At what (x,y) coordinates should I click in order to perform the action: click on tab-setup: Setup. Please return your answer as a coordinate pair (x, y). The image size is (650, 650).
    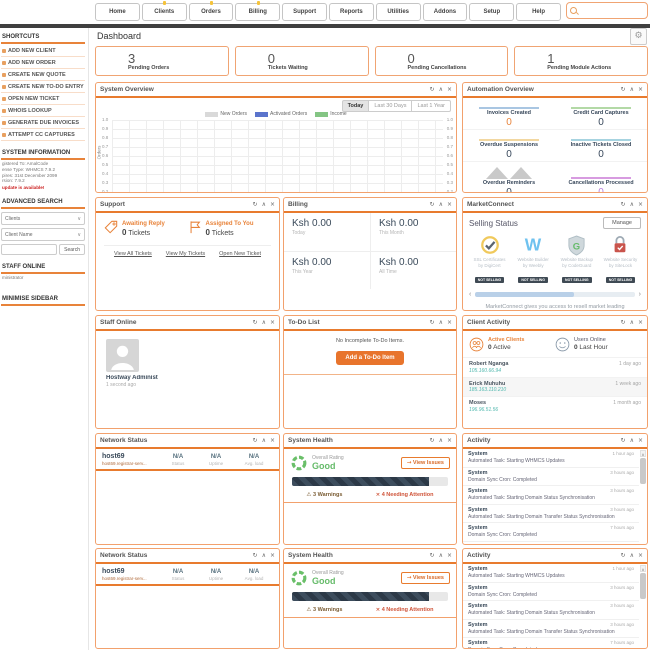
    Looking at the image, I should click on (492, 12).